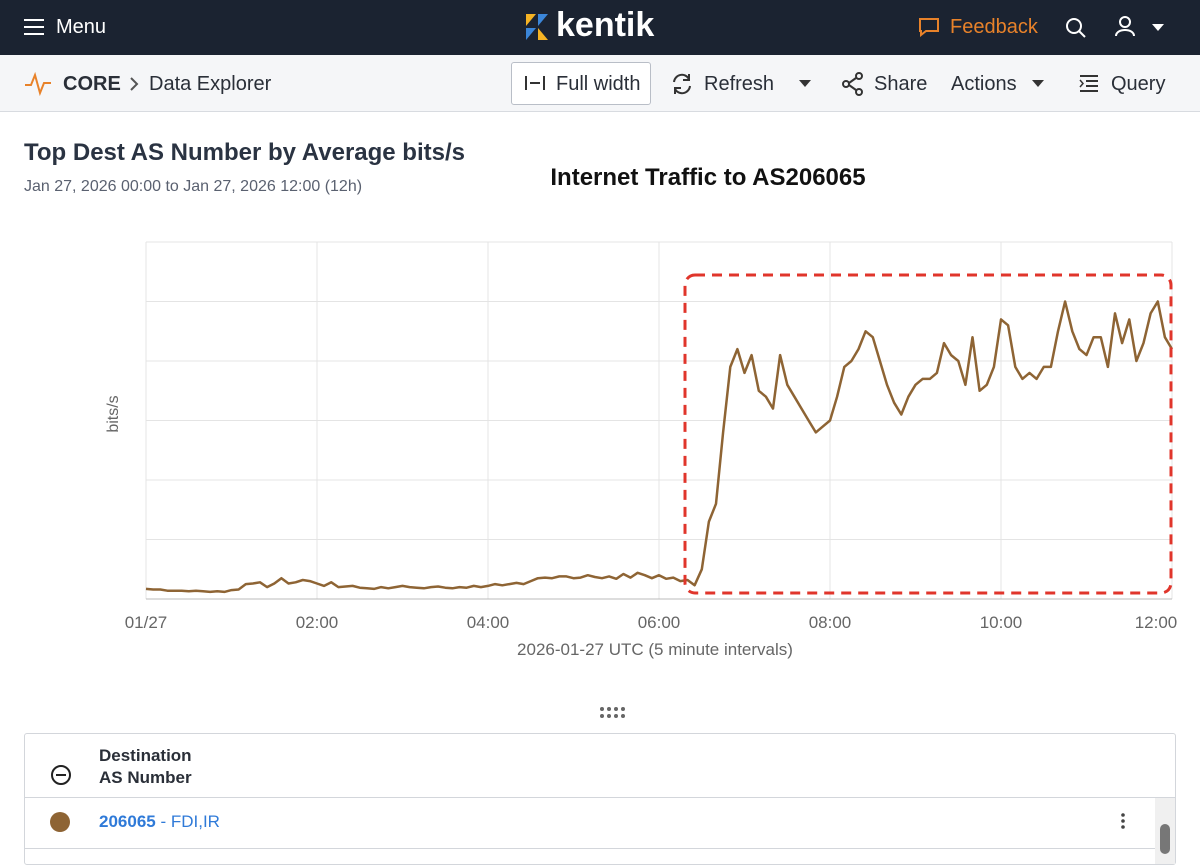 This screenshot has width=1200, height=865. What do you see at coordinates (146, 622) in the screenshot?
I see `x-tick-label: 01/27` at bounding box center [146, 622].